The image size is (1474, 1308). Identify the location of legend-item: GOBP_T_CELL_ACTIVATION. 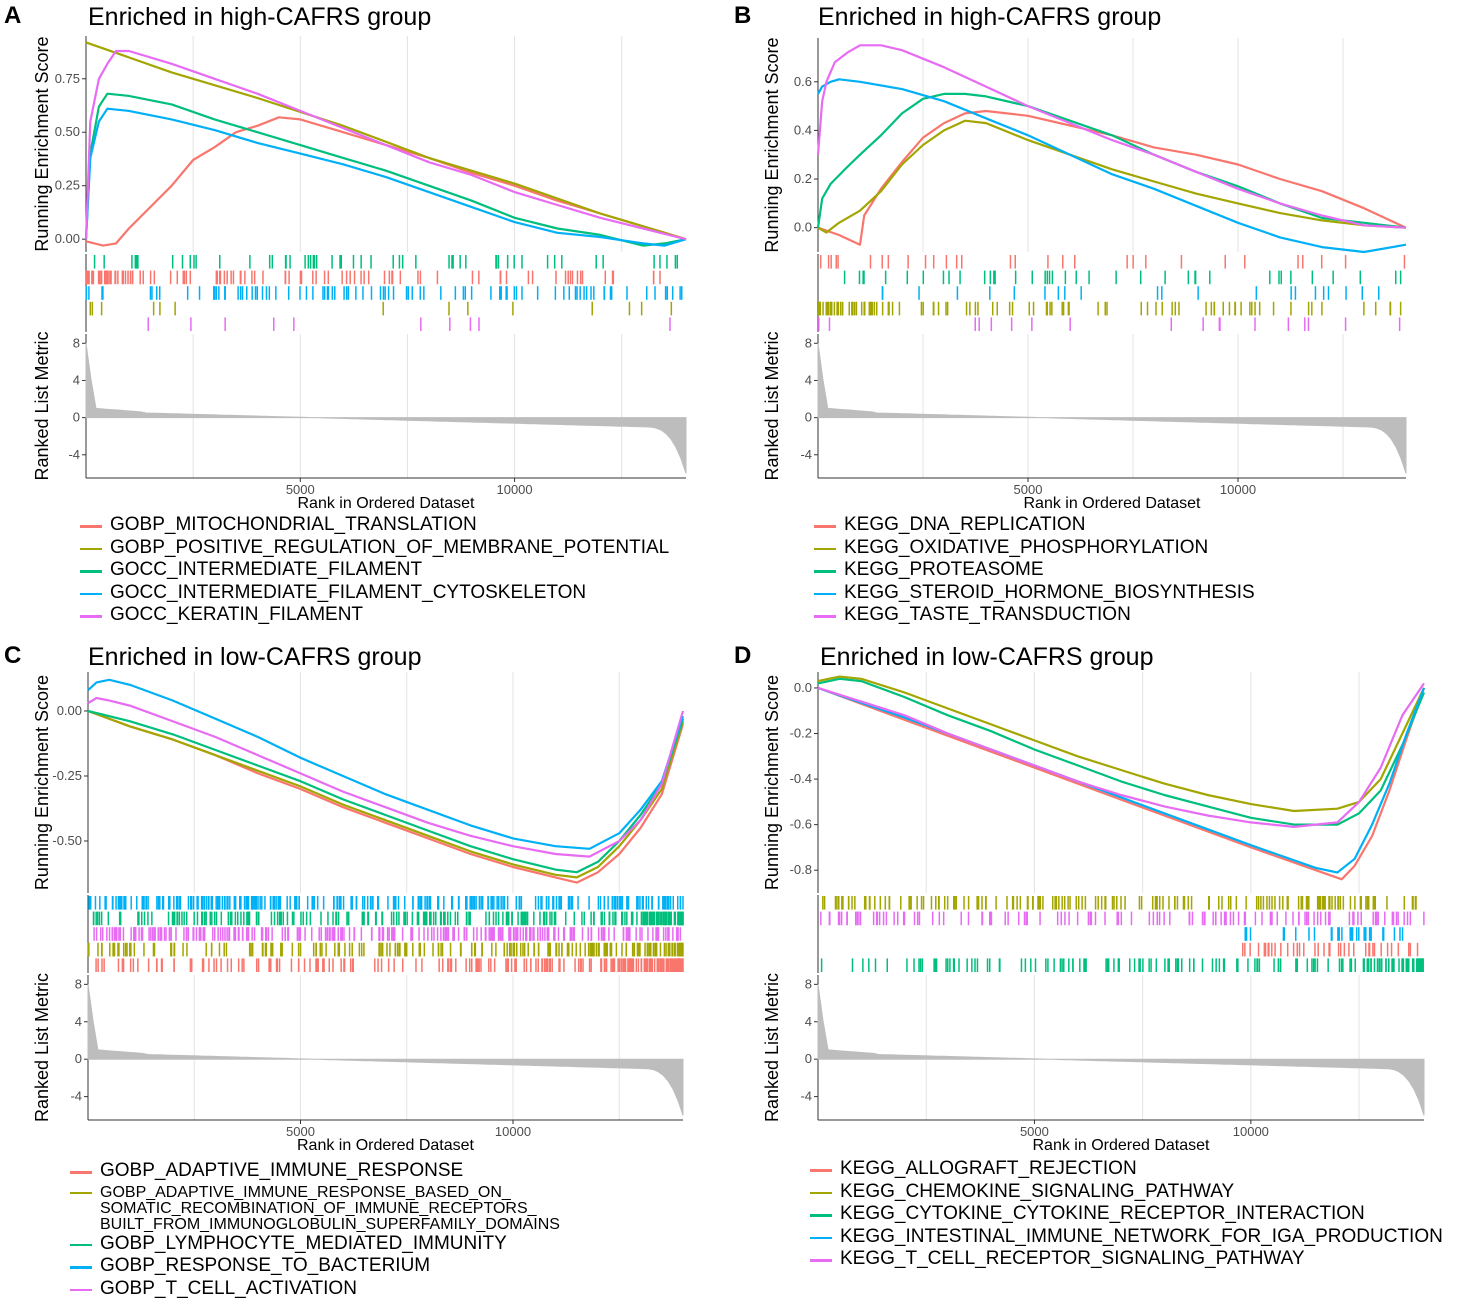
(315, 1289).